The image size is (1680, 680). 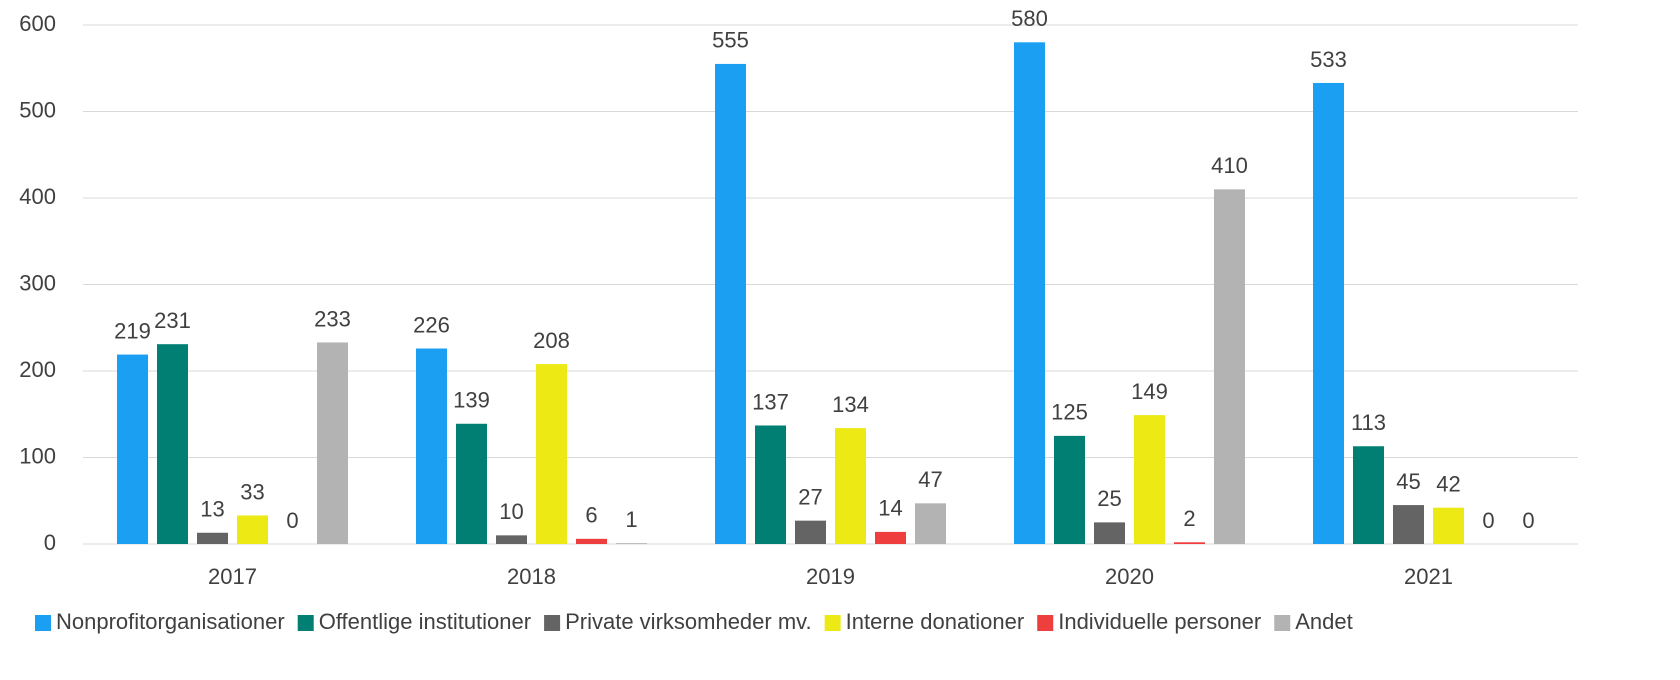 I want to click on data-label: 113, so click(x=1368, y=422).